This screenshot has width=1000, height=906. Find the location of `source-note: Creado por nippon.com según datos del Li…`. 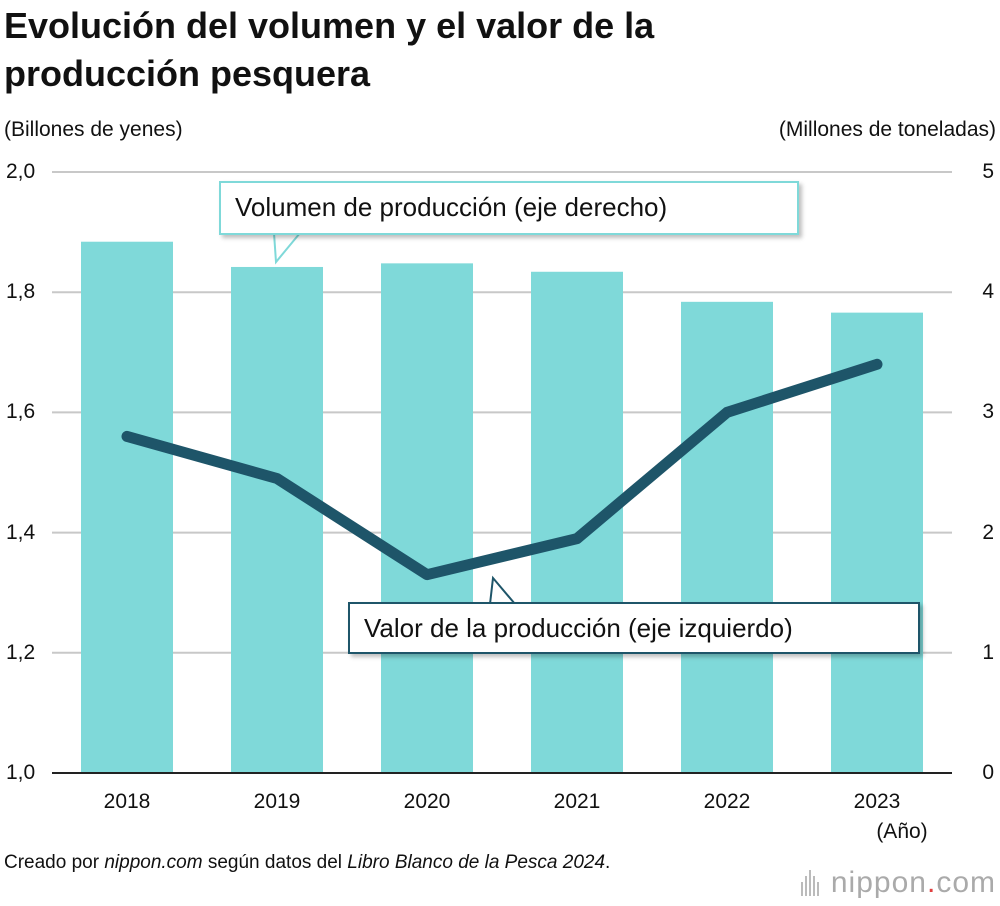

source-note: Creado por nippon.com según datos del Li… is located at coordinates (334, 863).